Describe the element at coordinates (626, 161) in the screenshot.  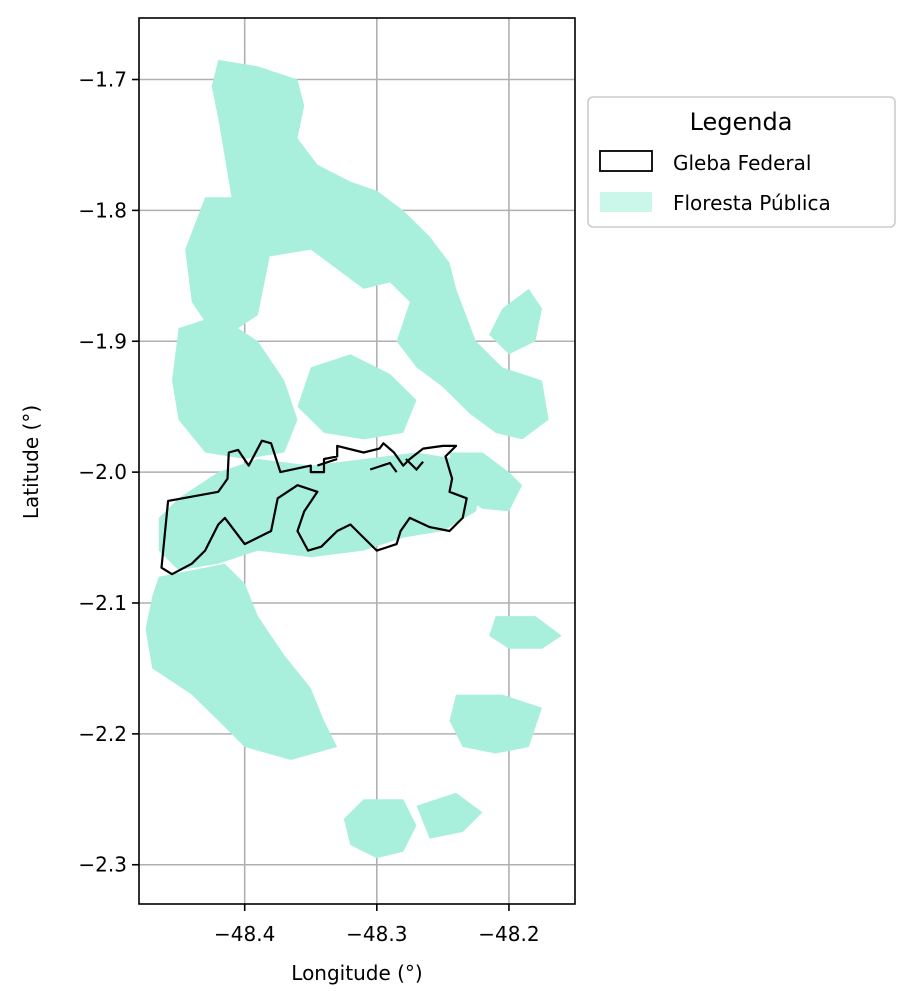
I see `legend-swatch-gleba-federal` at that location.